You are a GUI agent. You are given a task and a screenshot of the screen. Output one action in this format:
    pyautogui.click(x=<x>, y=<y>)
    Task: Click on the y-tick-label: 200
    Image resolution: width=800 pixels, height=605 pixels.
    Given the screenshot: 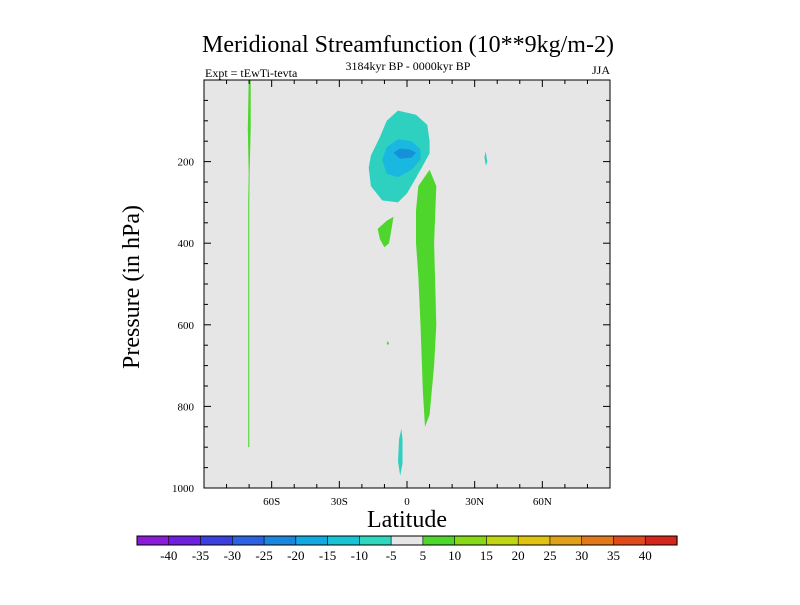 What is the action you would take?
    pyautogui.click(x=186, y=163)
    